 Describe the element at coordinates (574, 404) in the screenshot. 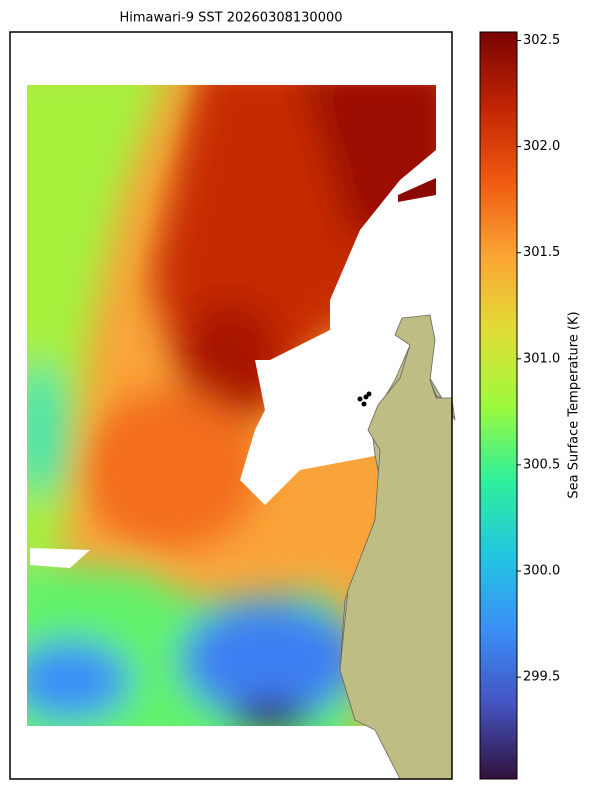

I see `colorbar-label: Sea Surface Temperature (K)` at that location.